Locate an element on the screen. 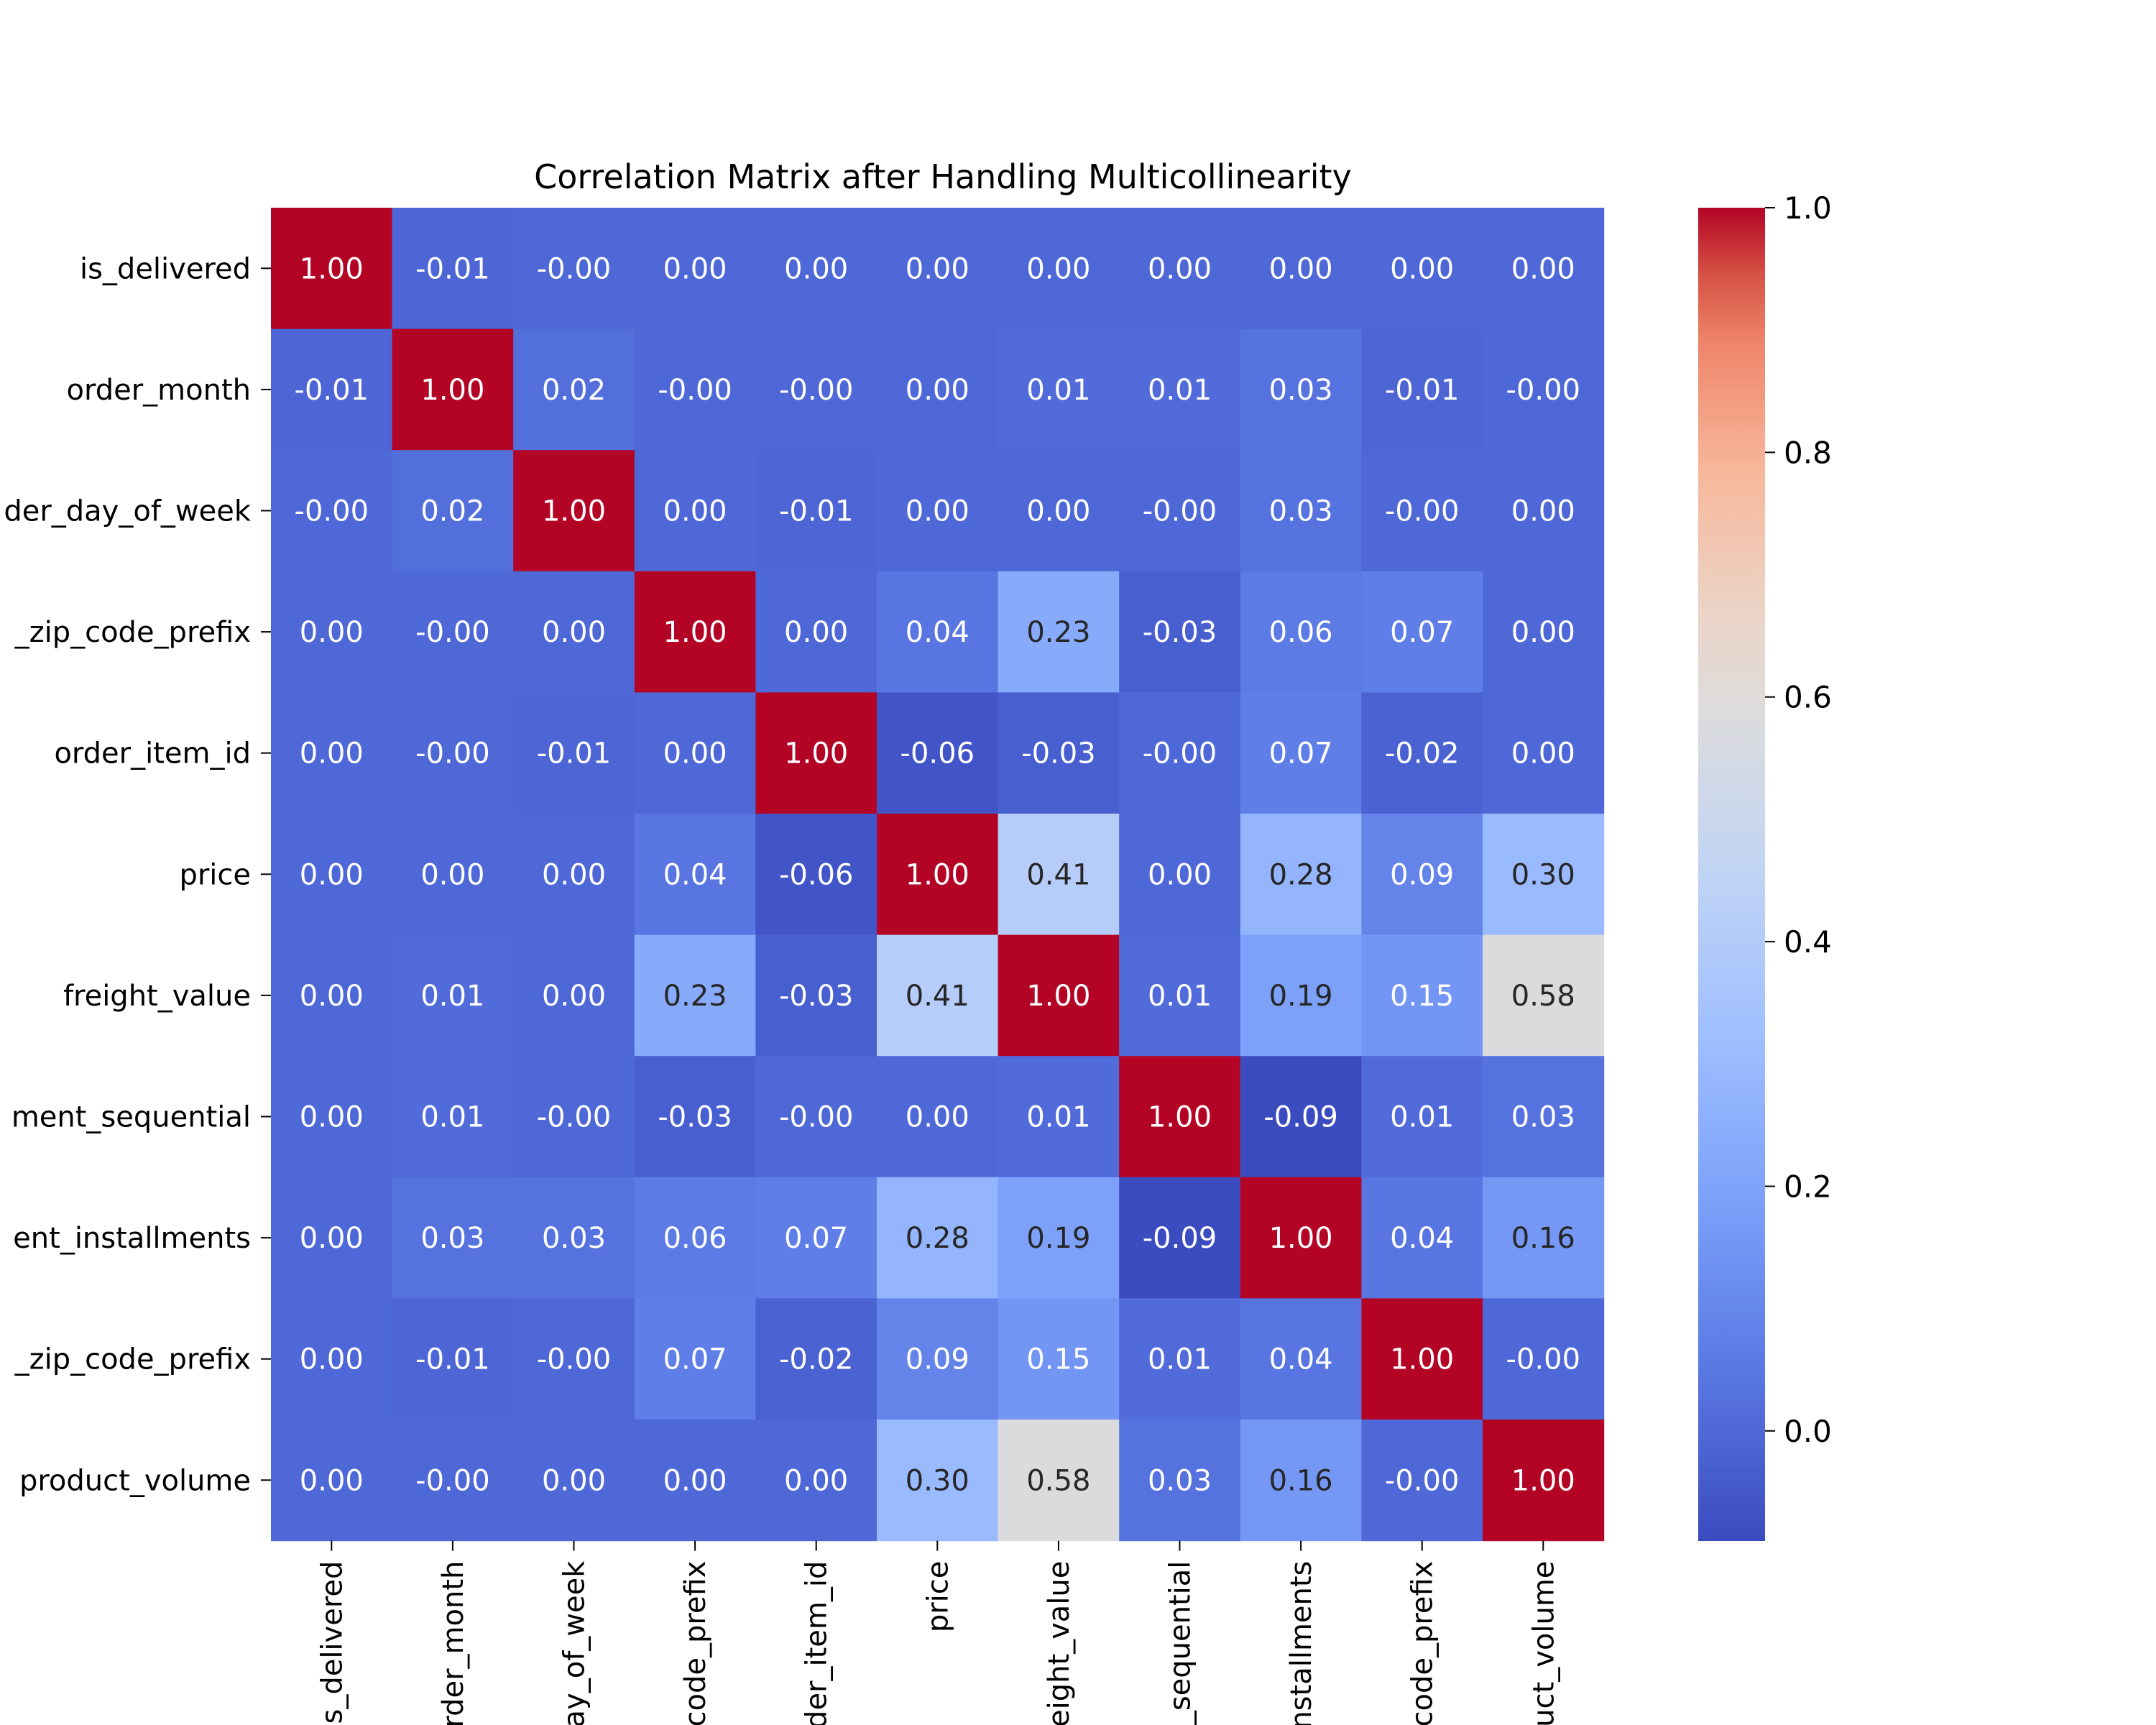 The height and width of the screenshot is (1725, 2156). colorbar: 0.0 0.2 0.4 0.6 0.8 1.0 is located at coordinates (1765, 865).